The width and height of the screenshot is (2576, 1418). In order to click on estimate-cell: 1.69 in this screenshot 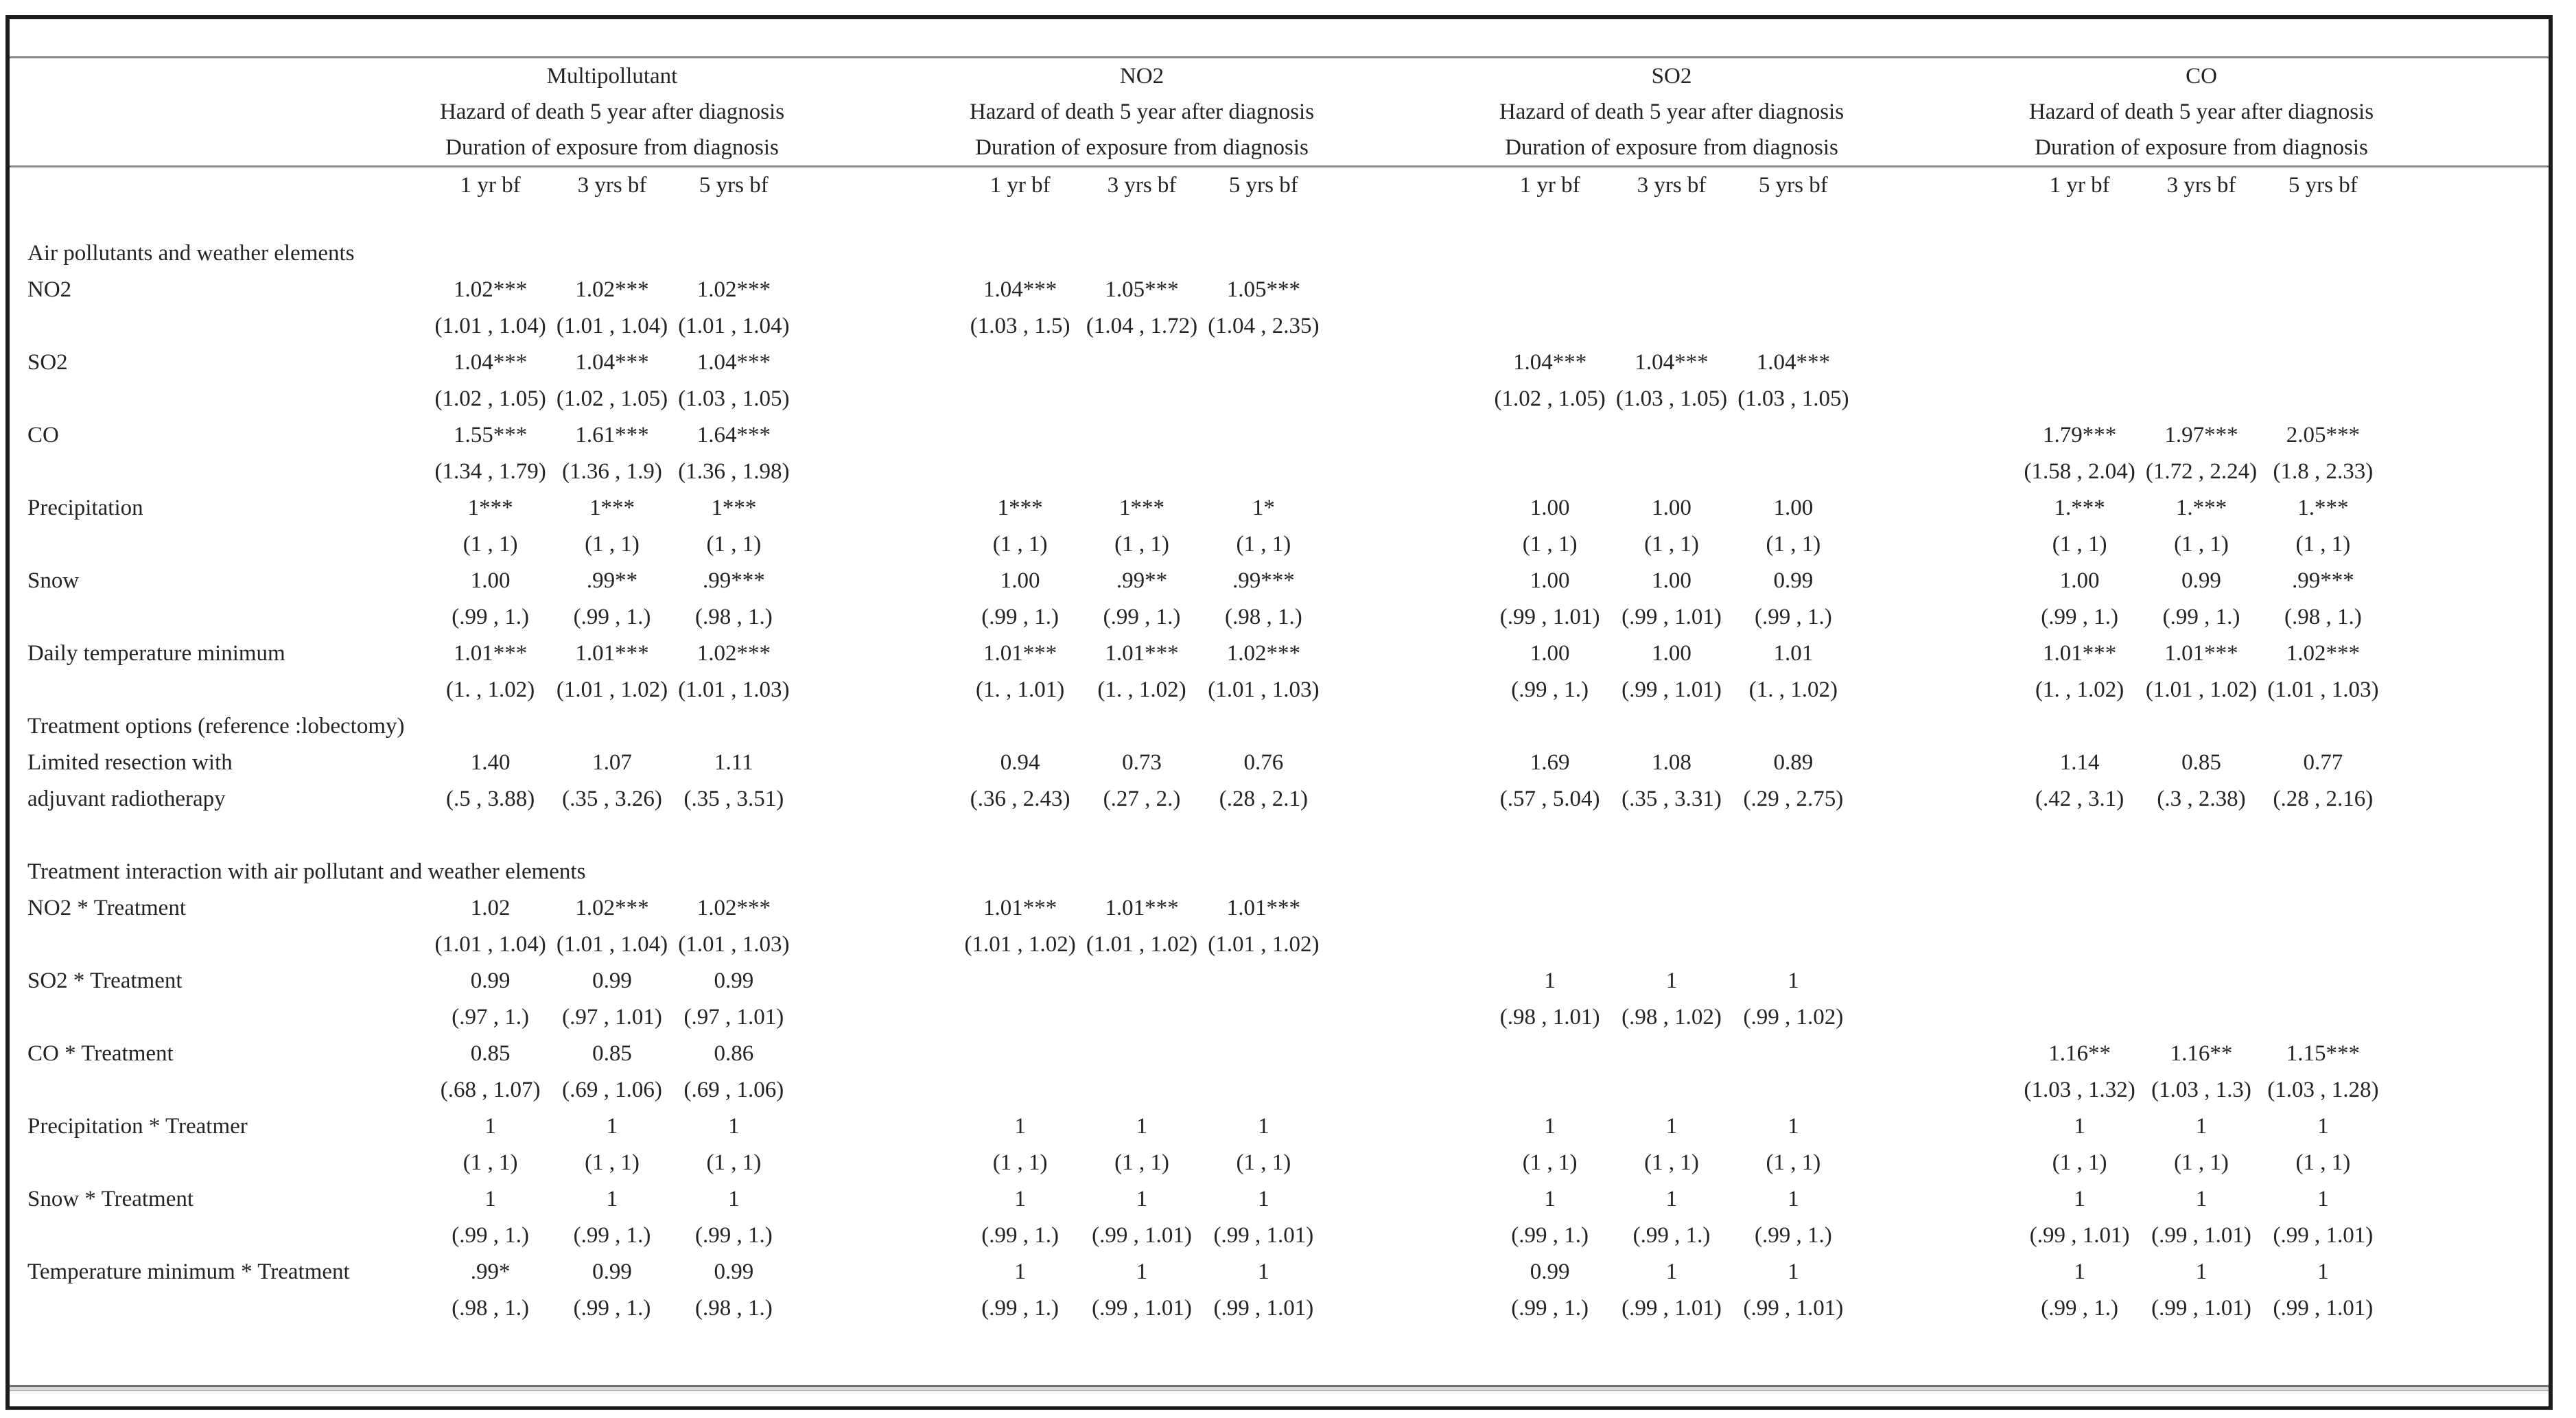, I will do `click(1550, 763)`.